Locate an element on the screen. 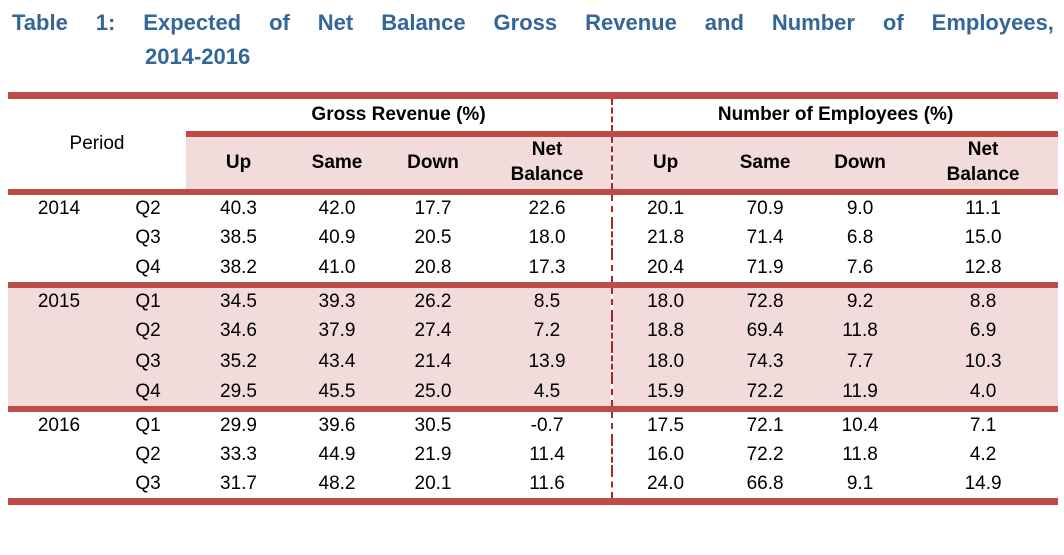  value-cell: 30.5 is located at coordinates (433, 424).